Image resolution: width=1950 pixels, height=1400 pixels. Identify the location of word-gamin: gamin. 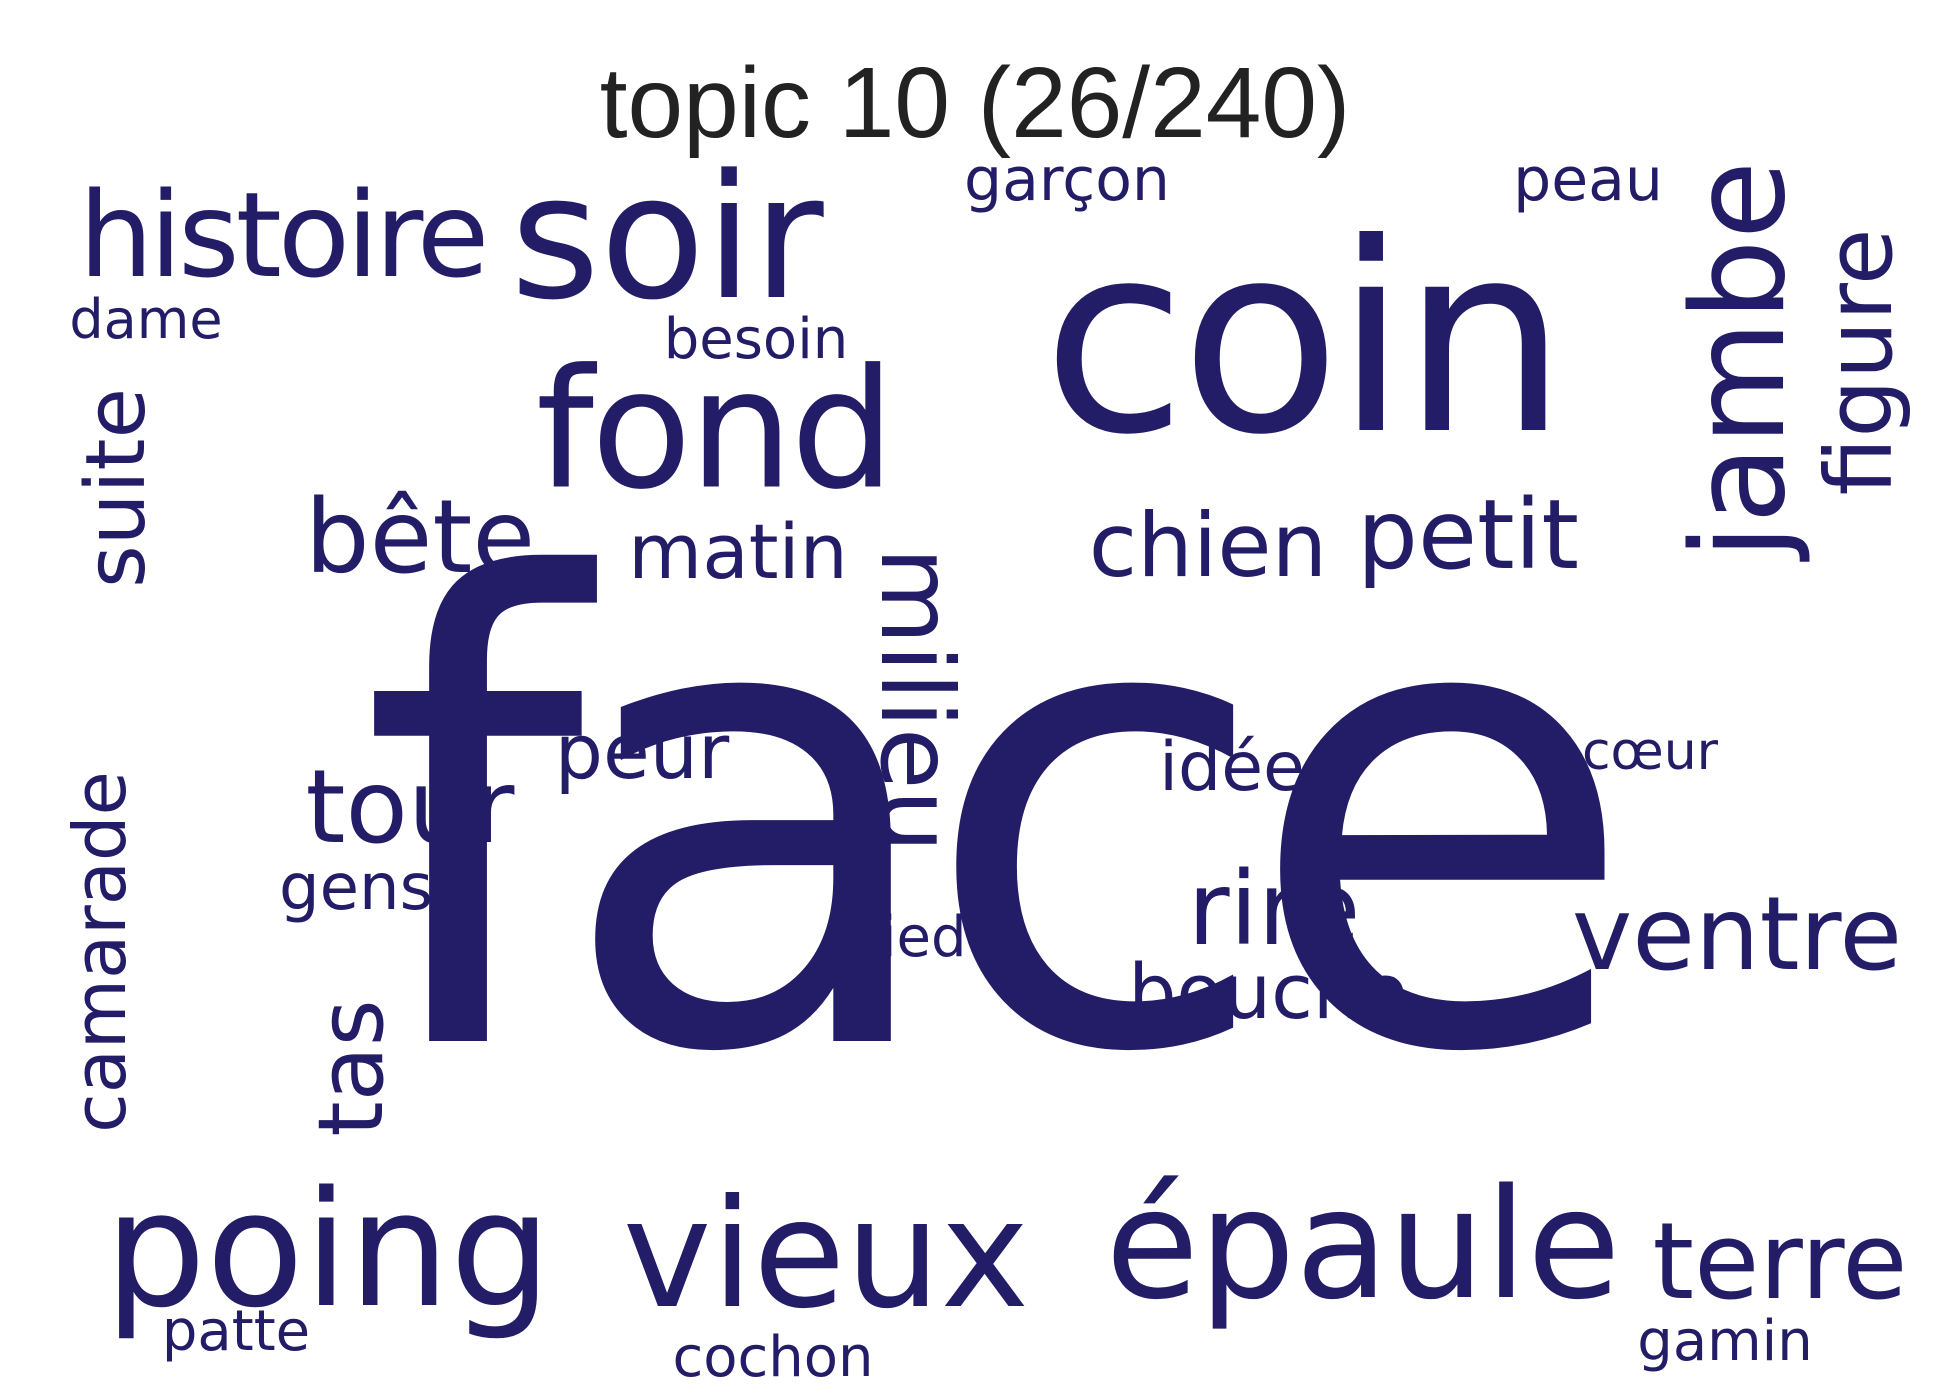
(1725, 1341).